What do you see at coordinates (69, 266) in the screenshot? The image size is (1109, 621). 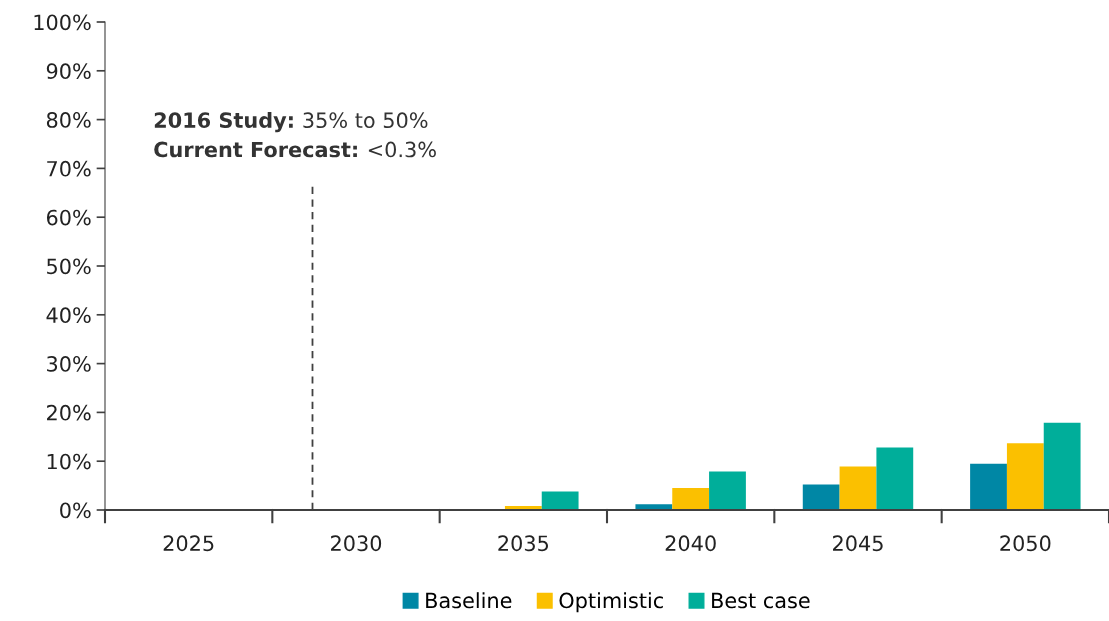 I see `y-tick-label: 50%` at bounding box center [69, 266].